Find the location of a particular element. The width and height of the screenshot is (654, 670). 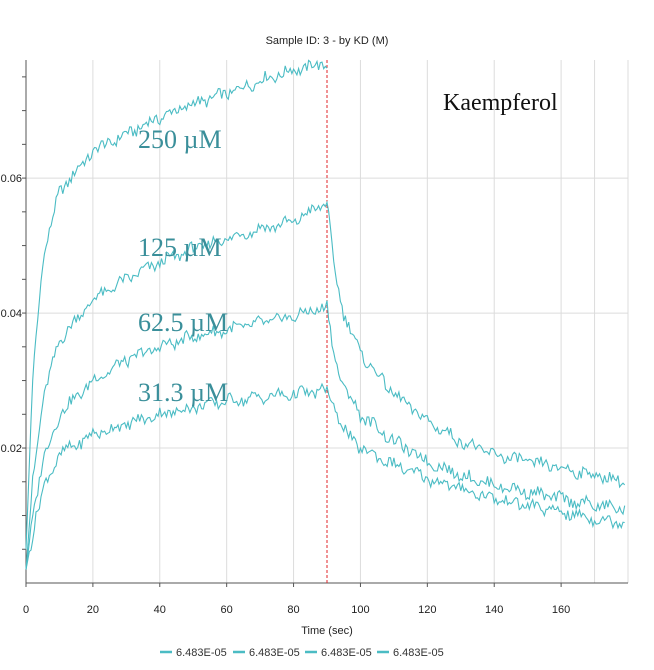

x-tick-label-80: 80 is located at coordinates (293, 610).